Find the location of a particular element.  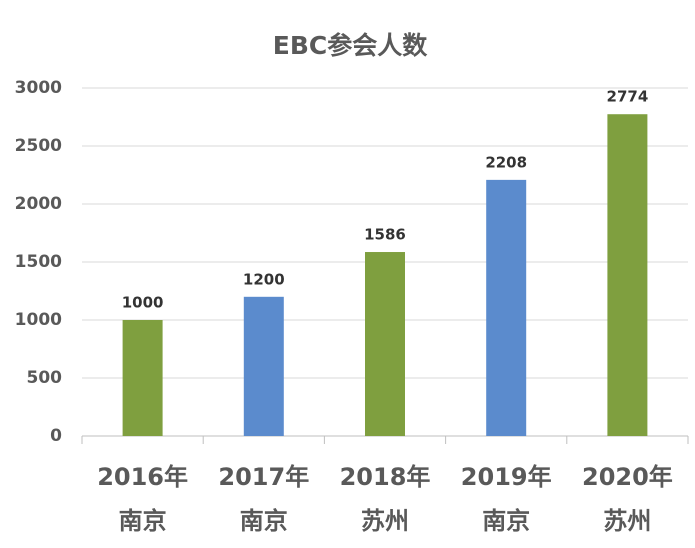

y-tick-label: 0 is located at coordinates (56, 436).